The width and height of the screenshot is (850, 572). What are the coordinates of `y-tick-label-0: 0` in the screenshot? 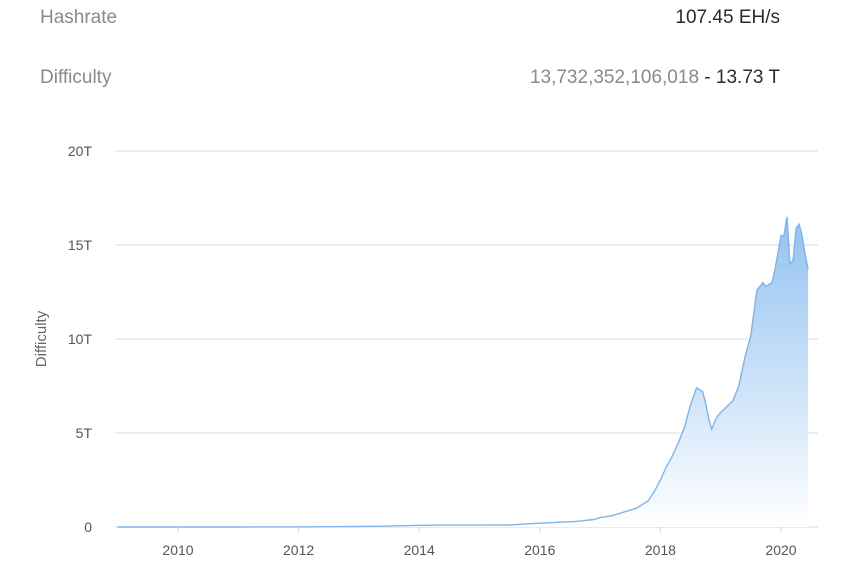 It's located at (88, 527).